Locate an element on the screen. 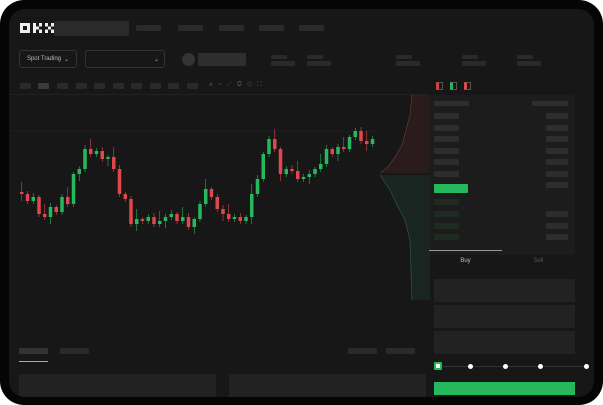  okx-logo is located at coordinates (39, 28).